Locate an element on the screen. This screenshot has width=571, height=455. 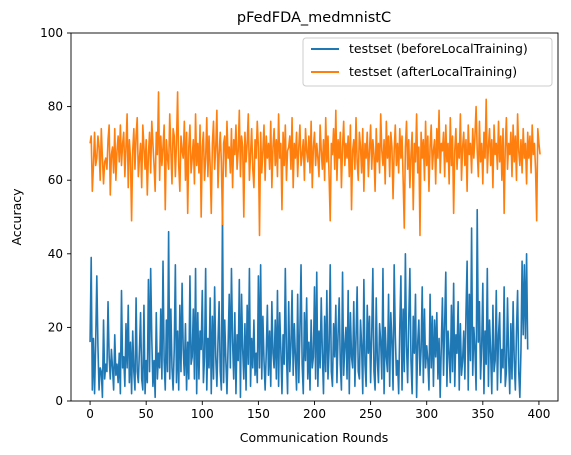
x-tick-label: 0 is located at coordinates (90, 414).